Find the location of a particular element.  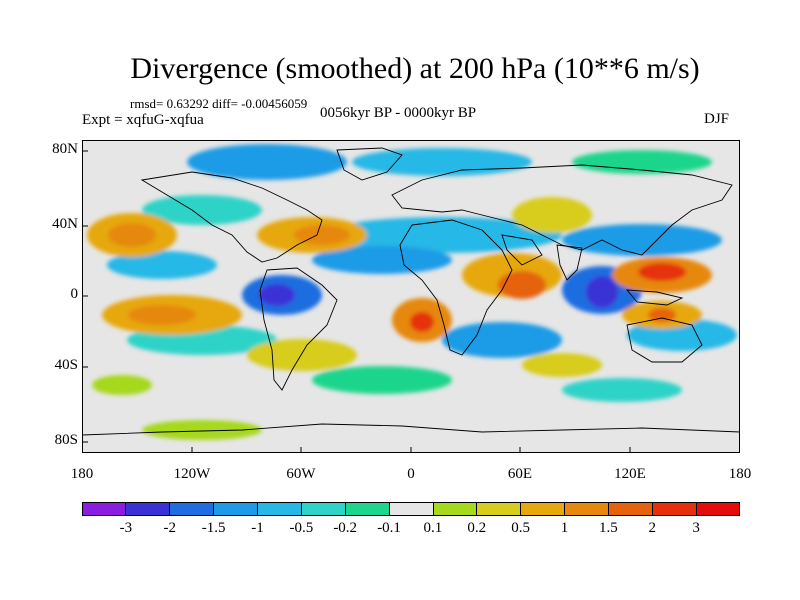

lat-tick-label: 40N is located at coordinates (65, 224).